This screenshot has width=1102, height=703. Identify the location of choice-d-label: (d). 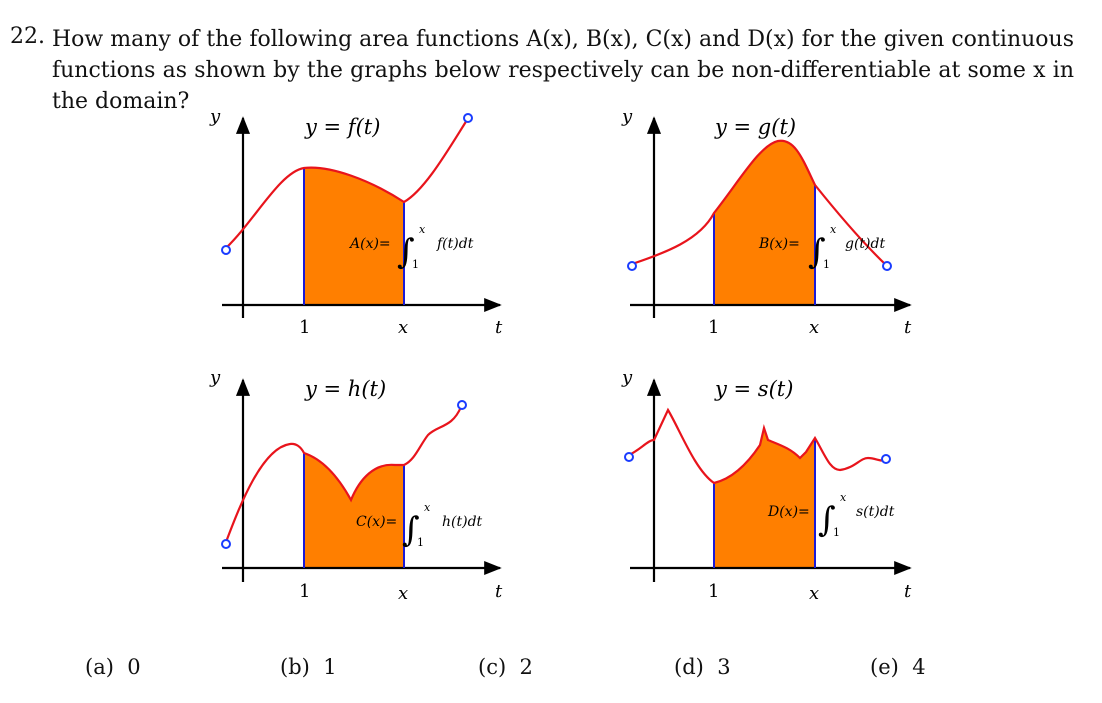
(689, 667).